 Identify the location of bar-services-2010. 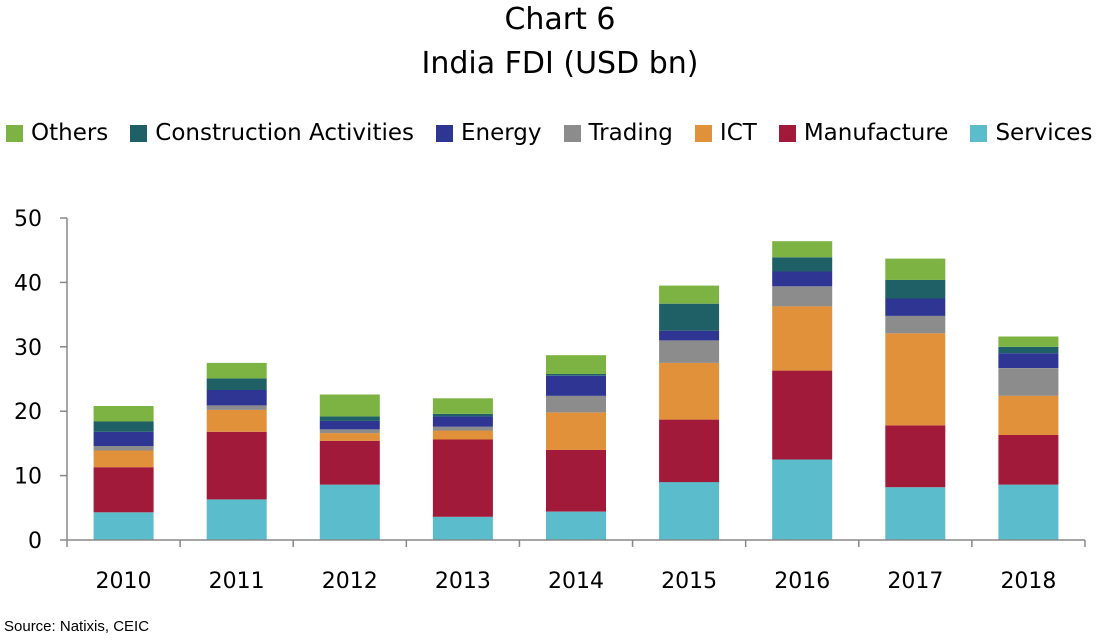
(123, 526).